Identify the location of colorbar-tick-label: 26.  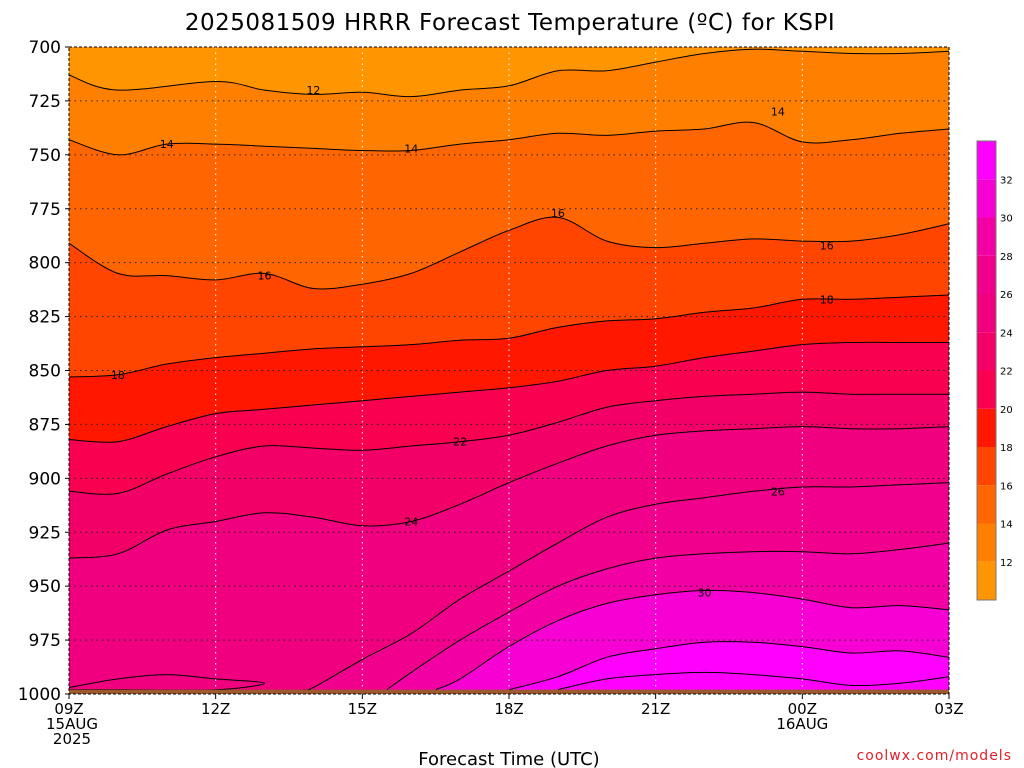
(1006, 295).